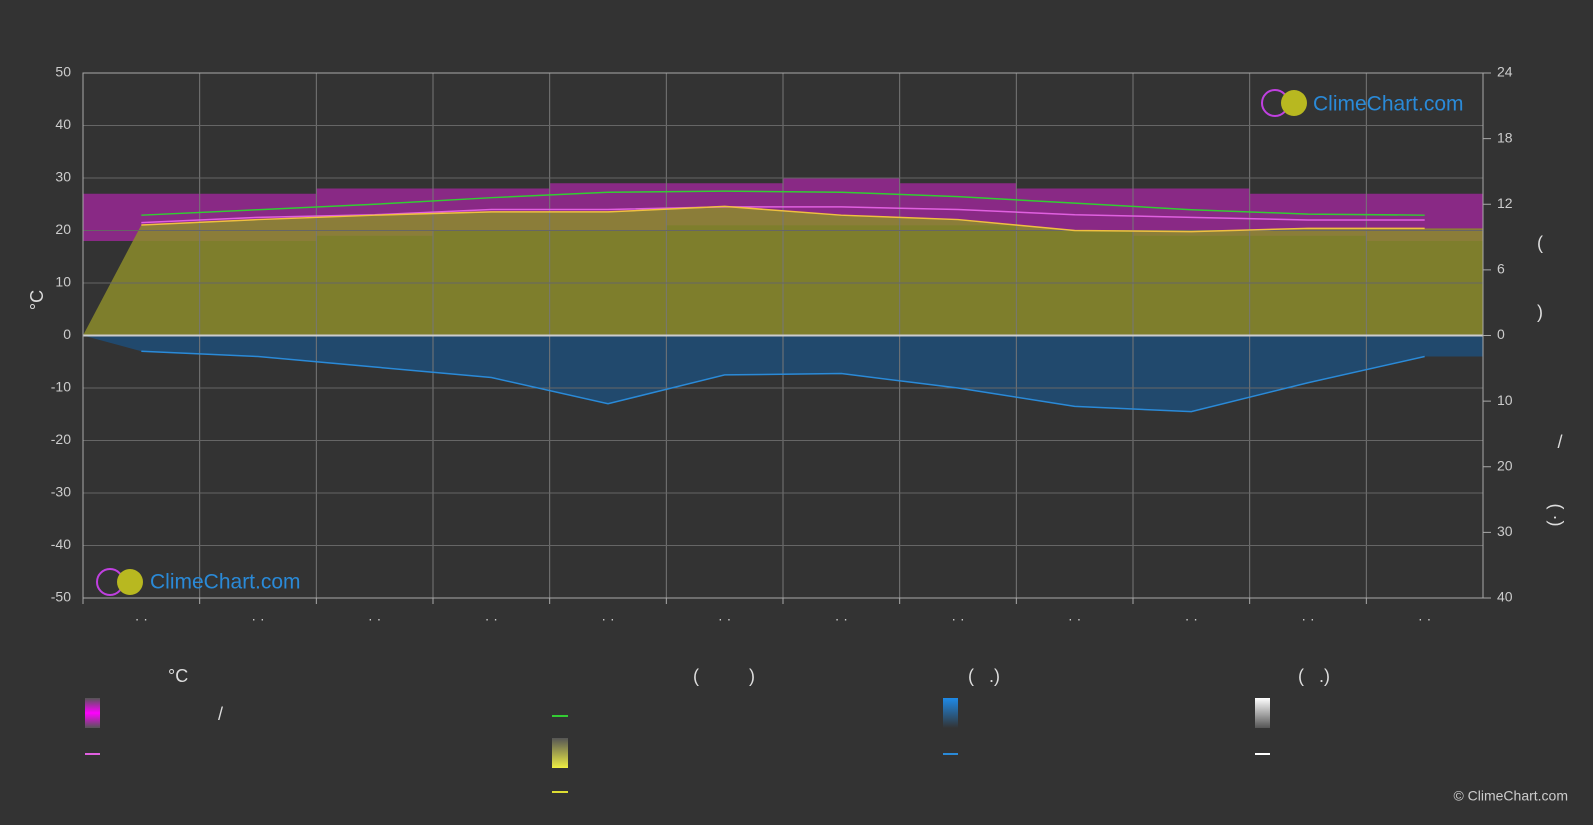  Describe the element at coordinates (61, 387) in the screenshot. I see `y-tick-label: -10` at that location.